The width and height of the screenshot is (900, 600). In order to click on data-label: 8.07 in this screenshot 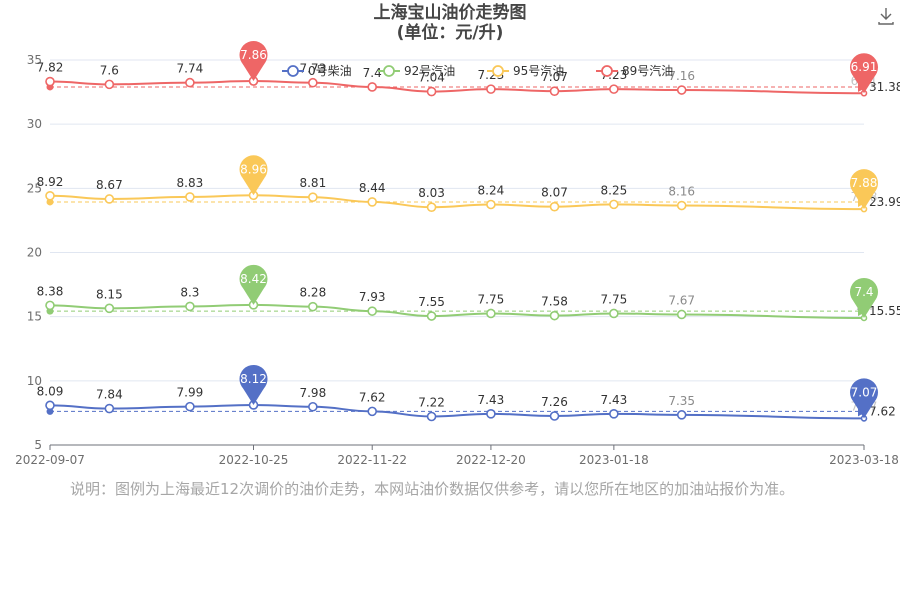, I will do `click(554, 193)`.